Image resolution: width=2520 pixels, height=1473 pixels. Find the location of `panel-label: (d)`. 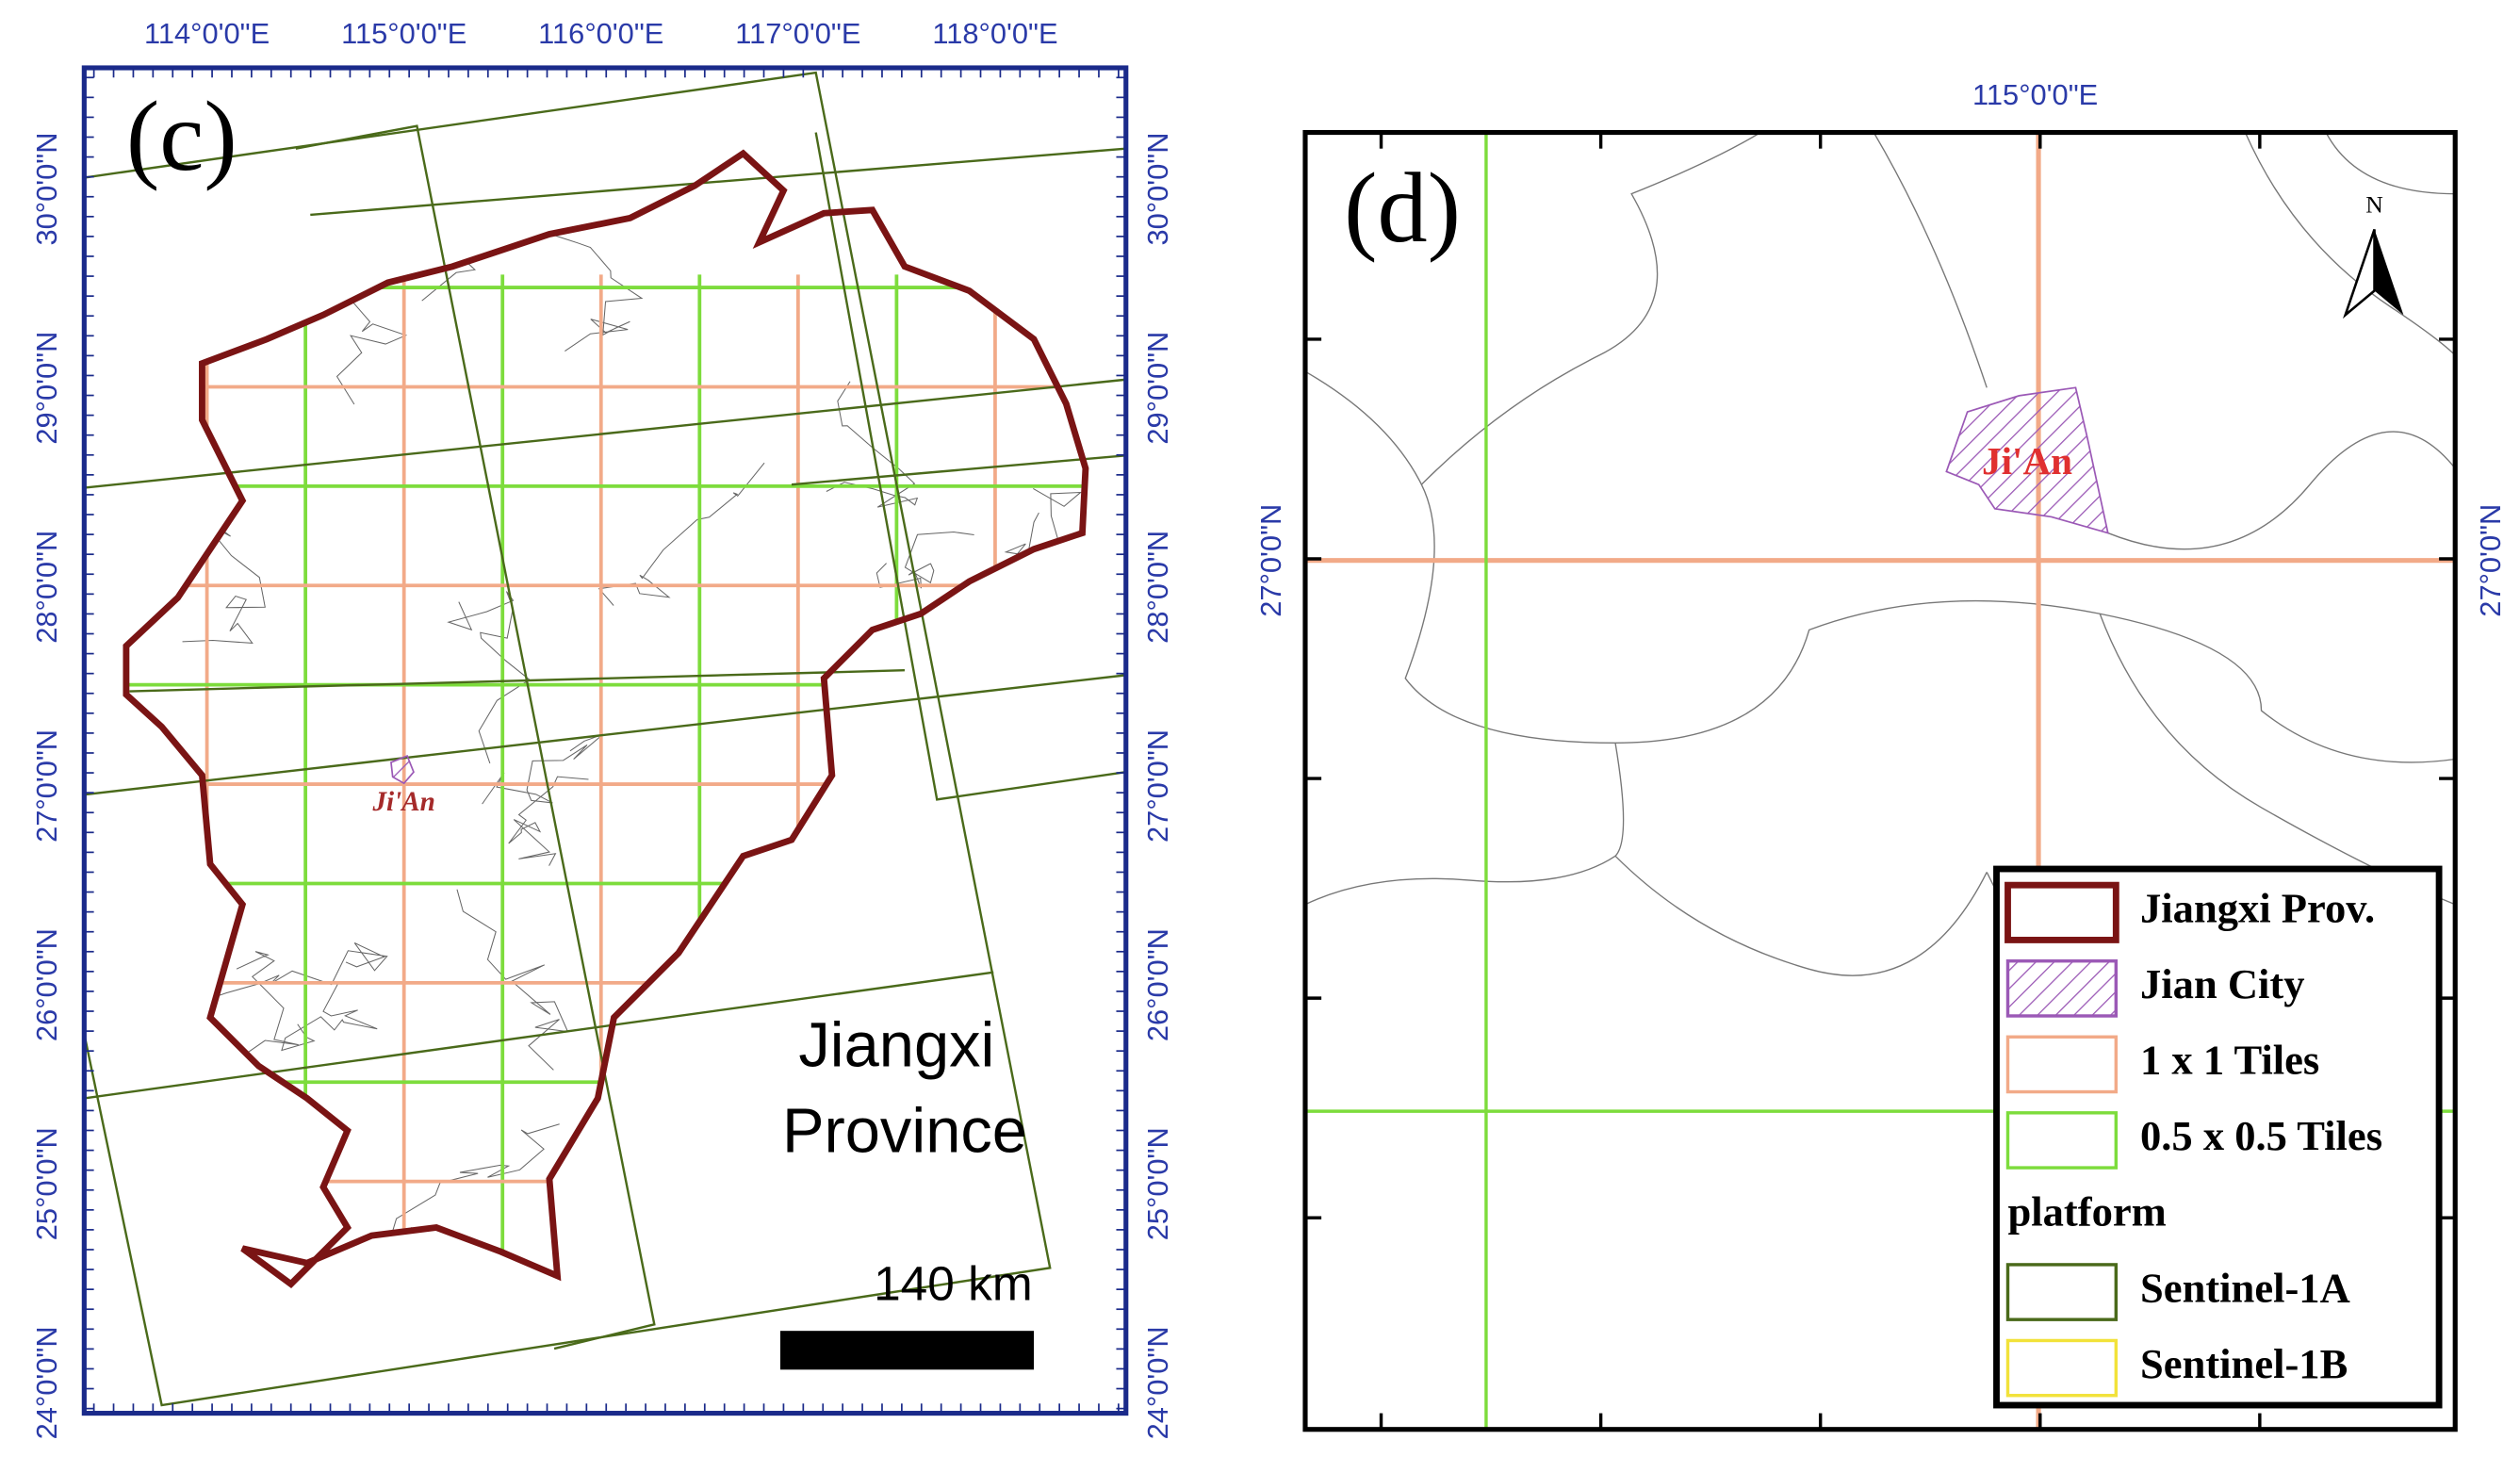

panel-label: (d) is located at coordinates (1402, 208).